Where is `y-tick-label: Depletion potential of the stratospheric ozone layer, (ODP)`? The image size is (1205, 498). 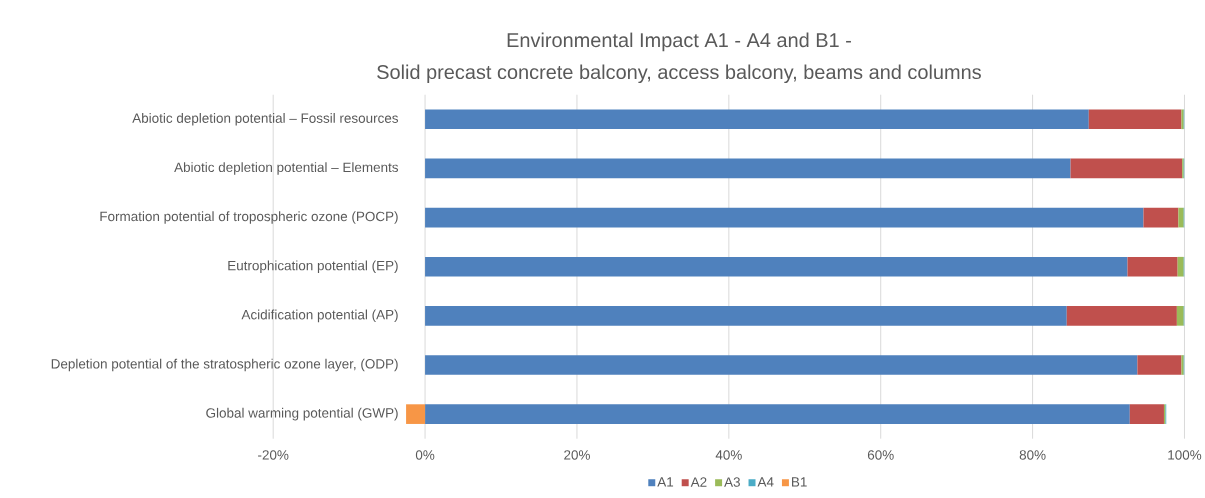
y-tick-label: Depletion potential of the stratospheric ozone layer, (ODP) is located at coordinates (224, 365).